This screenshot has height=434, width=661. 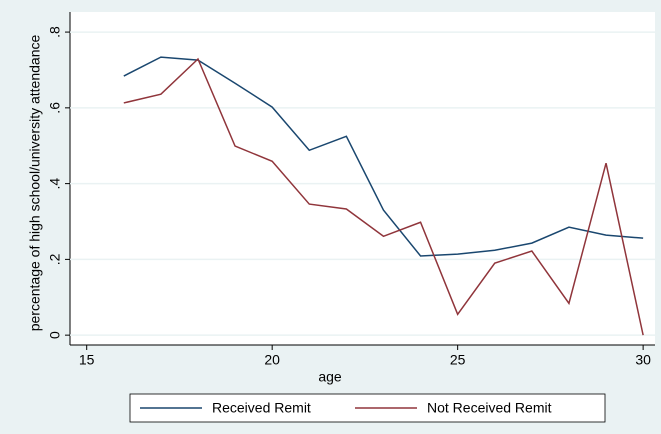 What do you see at coordinates (55, 184) in the screenshot?
I see `y-tick-label: .4` at bounding box center [55, 184].